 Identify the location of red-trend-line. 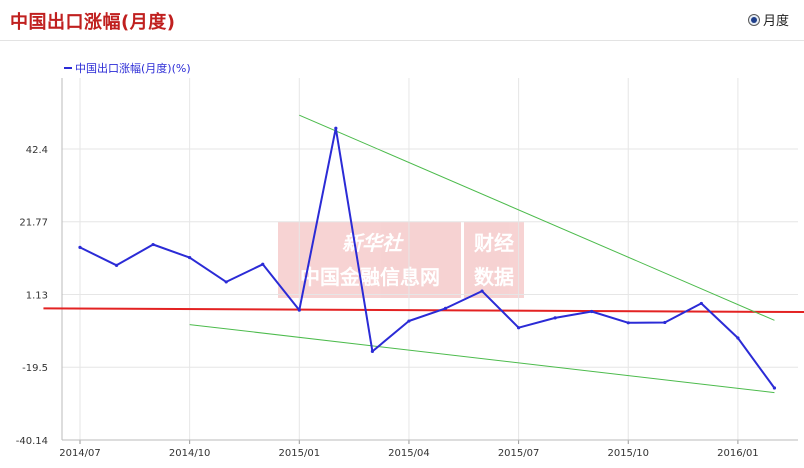
(423, 310).